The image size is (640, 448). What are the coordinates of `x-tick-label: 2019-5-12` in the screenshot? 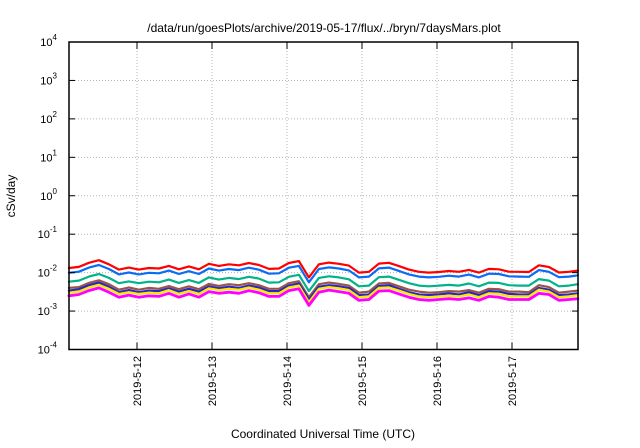 It's located at (138, 381).